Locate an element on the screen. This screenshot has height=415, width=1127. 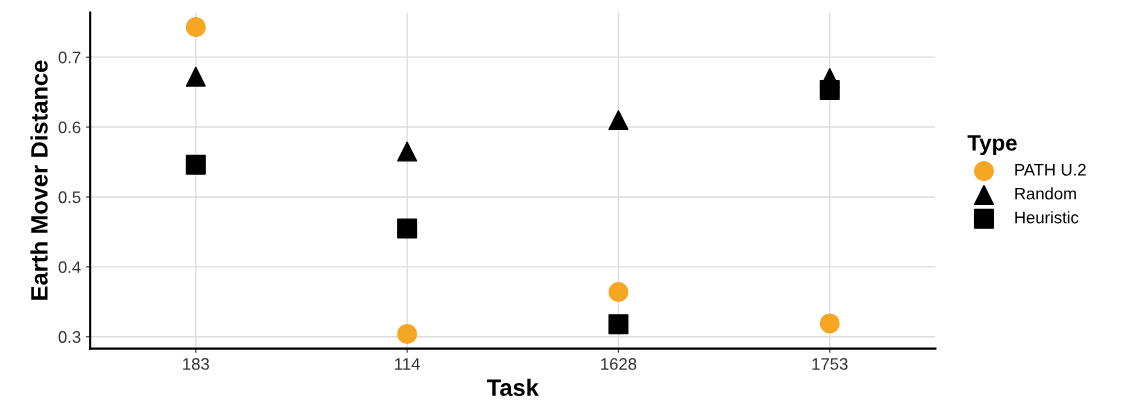
y-tick-label: 0.6 is located at coordinates (69, 127).